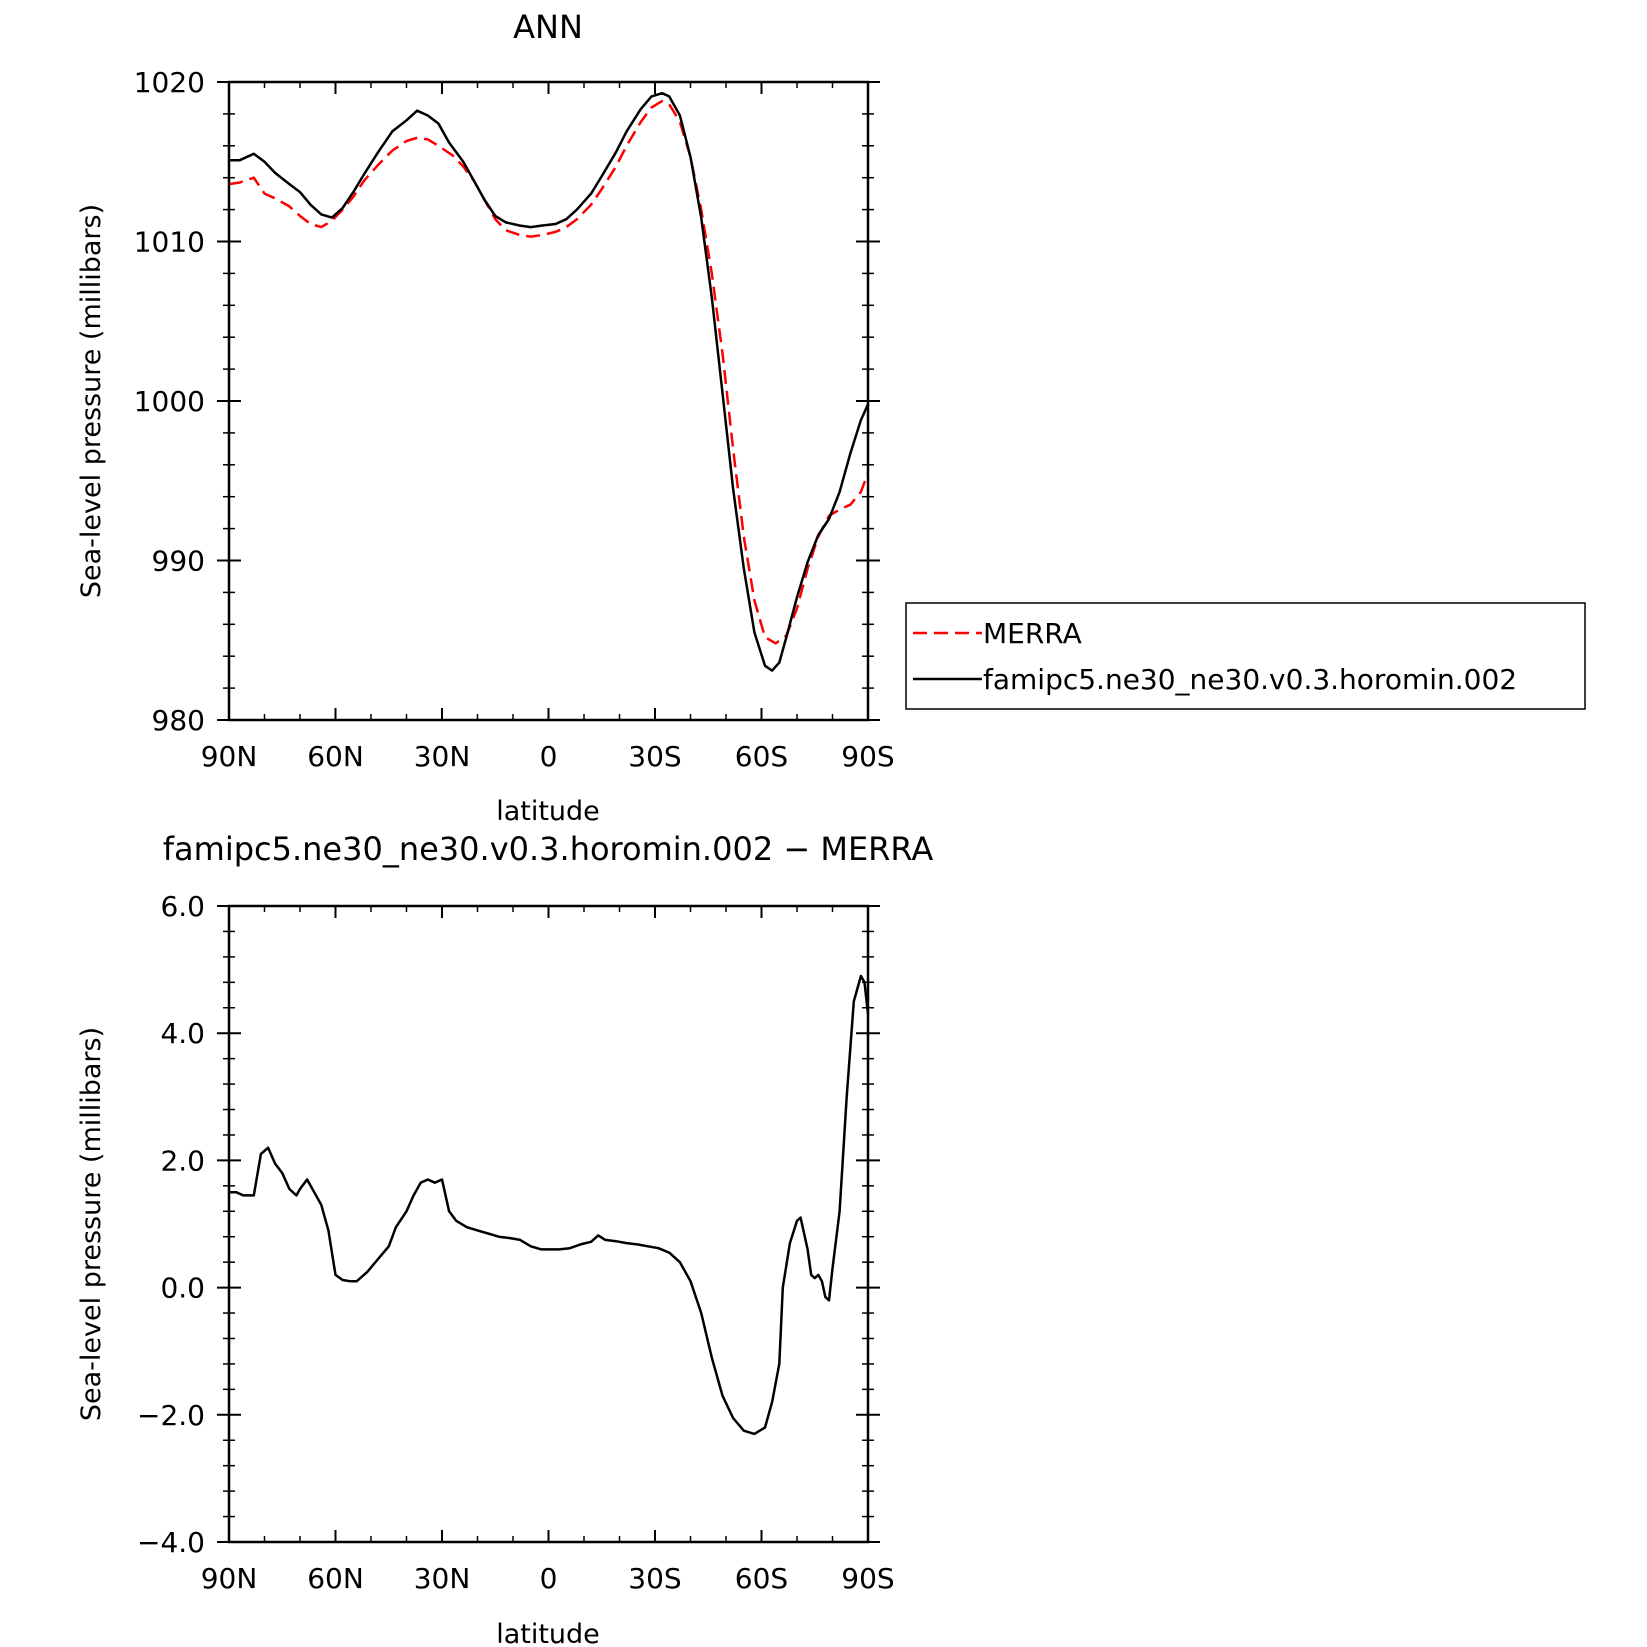 The image size is (1647, 1647). I want to click on legend-label-model: famipc5.ne30_ne30.v0.3.horomin.002, so click(1250, 679).